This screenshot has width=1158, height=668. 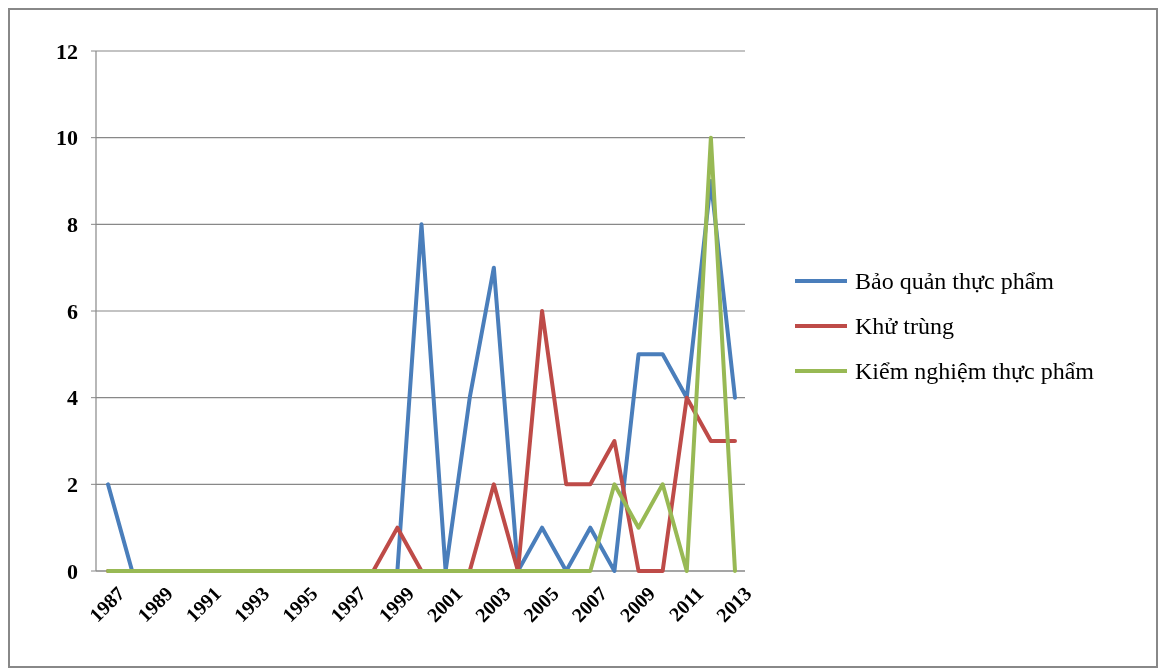 What do you see at coordinates (72, 398) in the screenshot?
I see `y-tick-label: 4` at bounding box center [72, 398].